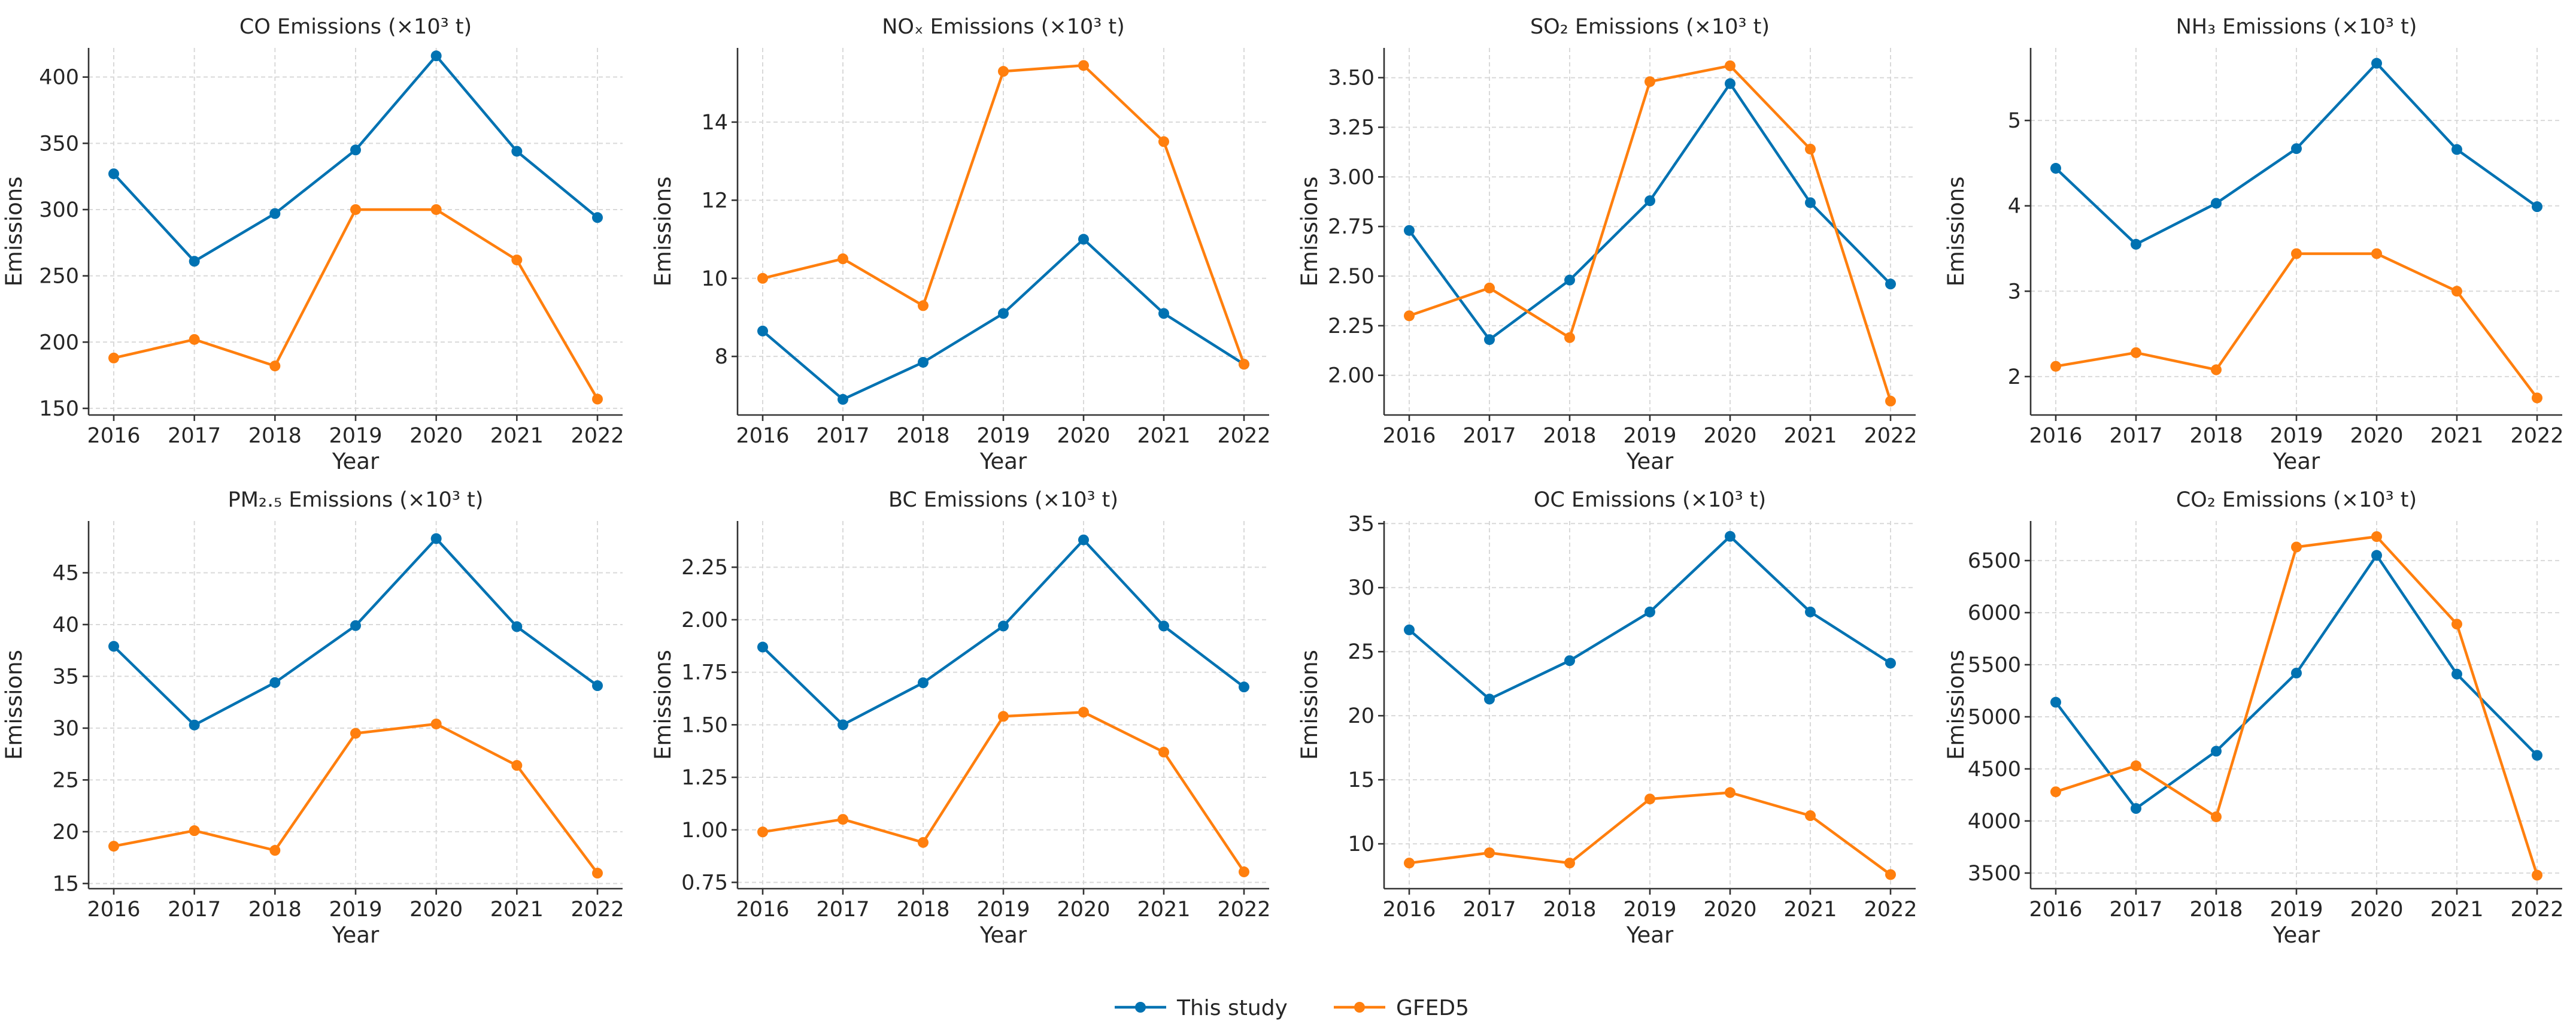 The height and width of the screenshot is (1030, 2576). I want to click on y-tick-label: 1.25, so click(704, 778).